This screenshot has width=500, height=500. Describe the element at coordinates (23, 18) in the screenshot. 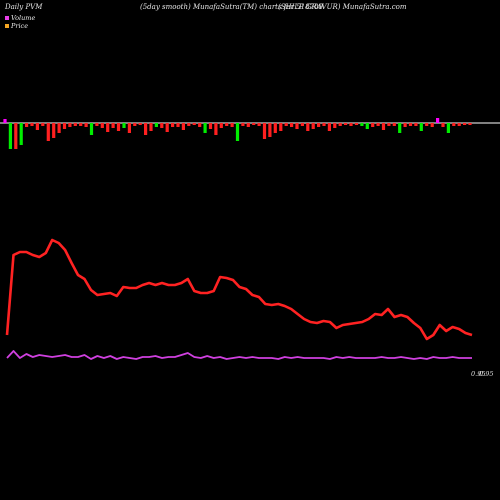

I see `legend-volume-label: Volume` at that location.